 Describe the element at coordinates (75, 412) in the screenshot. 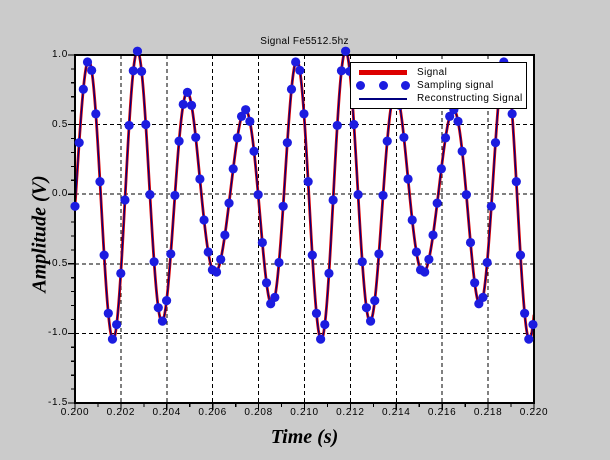

I see `x-tick-label: 0.200` at that location.